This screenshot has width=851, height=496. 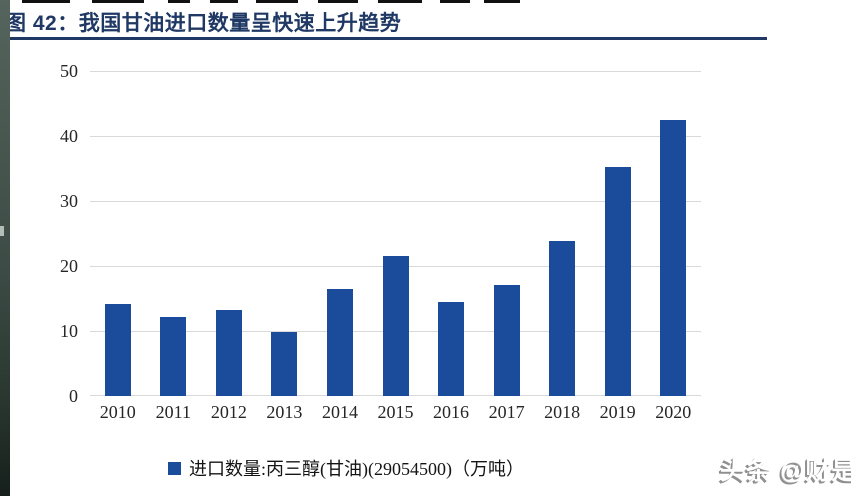 I want to click on y-tick-label-20: 20, so click(x=69, y=266).